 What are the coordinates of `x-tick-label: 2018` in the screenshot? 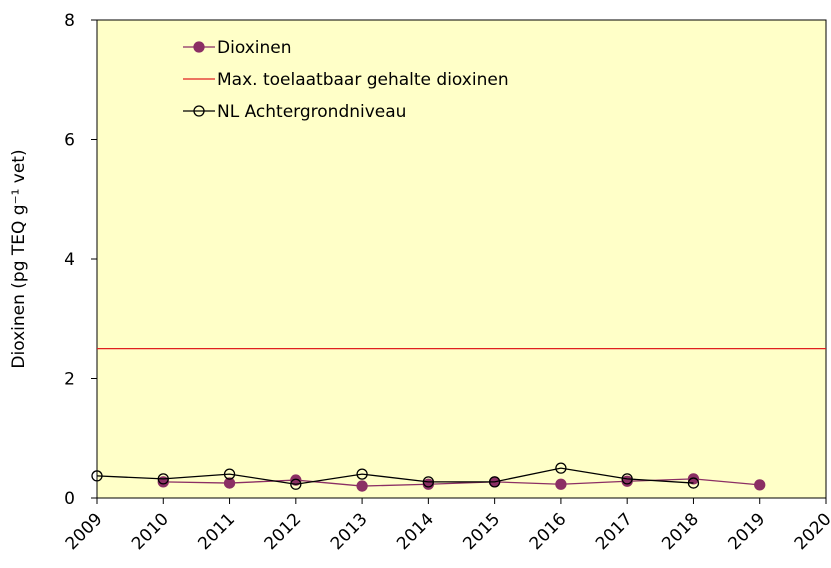 It's located at (680, 531).